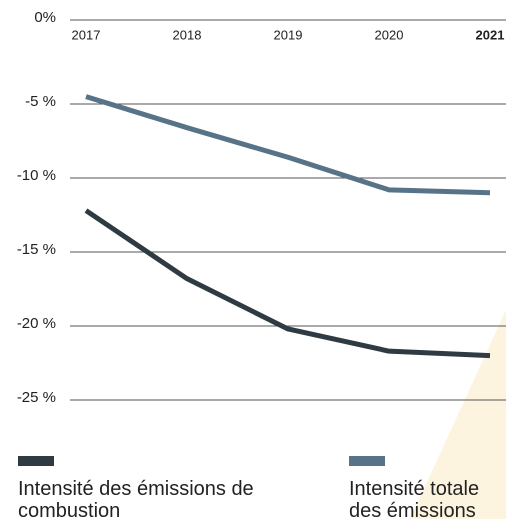  What do you see at coordinates (490, 34) in the screenshot?
I see `x-tick-label: 2021` at bounding box center [490, 34].